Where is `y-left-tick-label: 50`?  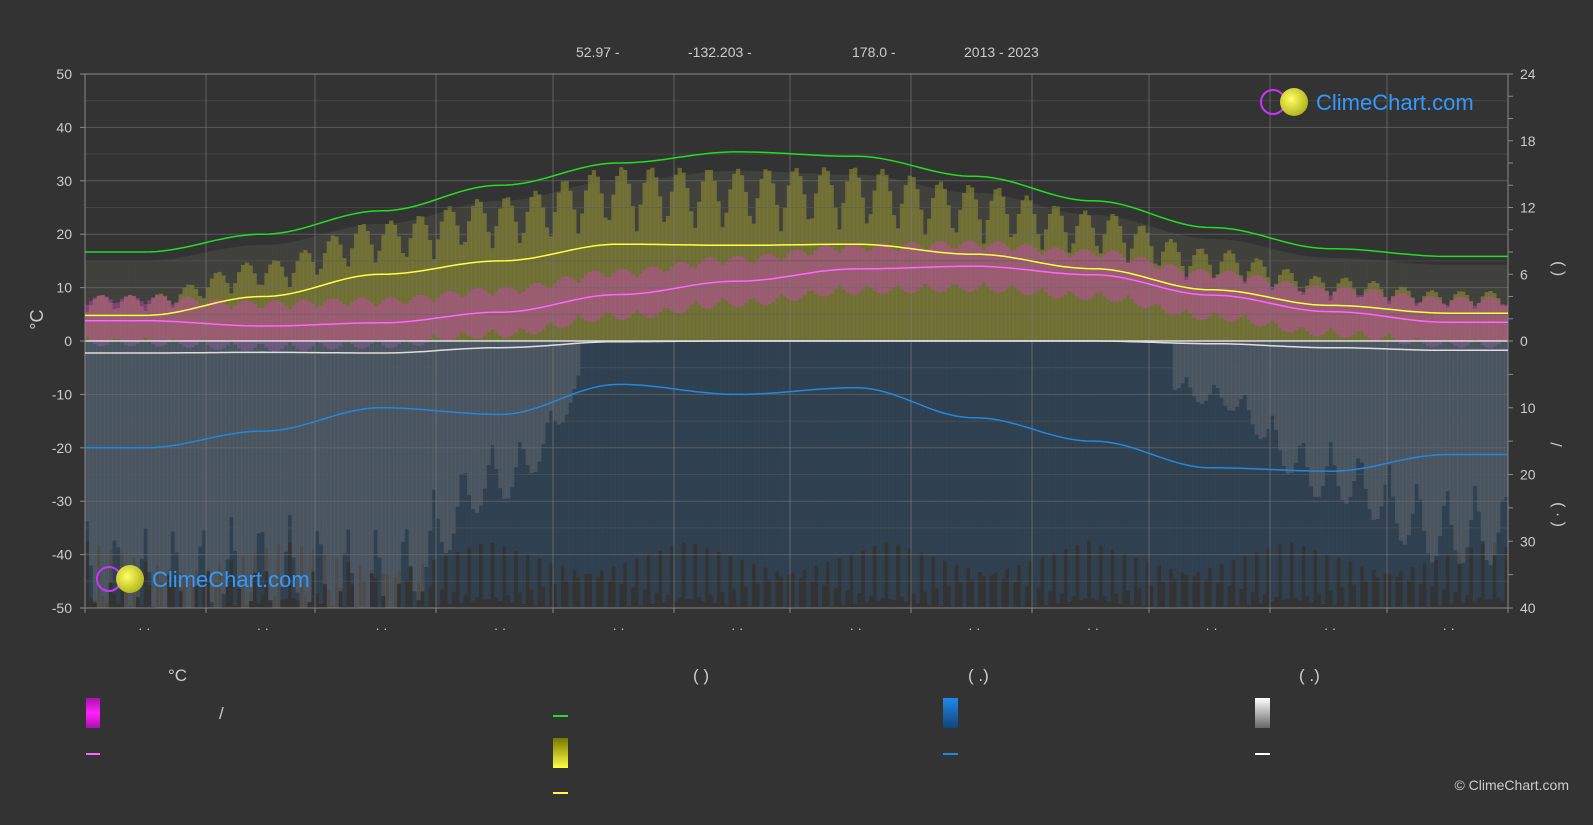
y-left-tick-label: 50 is located at coordinates (64, 74).